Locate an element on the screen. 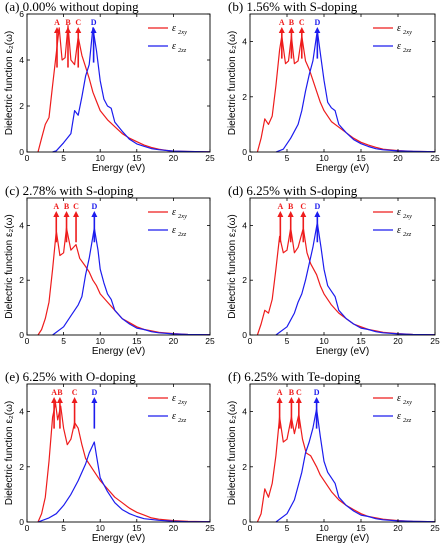 This screenshot has height=550, width=445. panel-title: (a) 0.00% without doping is located at coordinates (72, 7).